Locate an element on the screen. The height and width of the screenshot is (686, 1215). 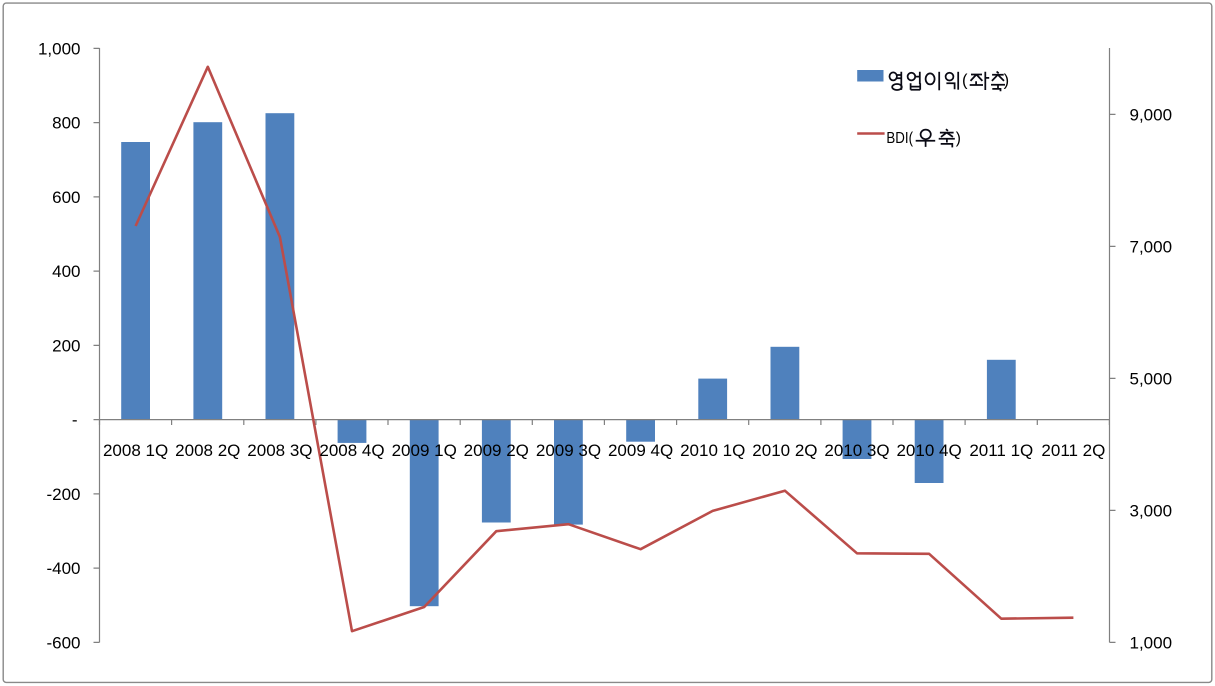
svg-text: 3,000 is located at coordinates (1151, 510).